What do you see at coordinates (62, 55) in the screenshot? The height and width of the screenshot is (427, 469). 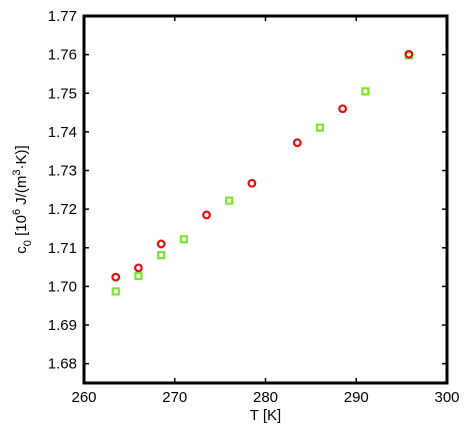 I see `y-tick-label: 1.76` at bounding box center [62, 55].